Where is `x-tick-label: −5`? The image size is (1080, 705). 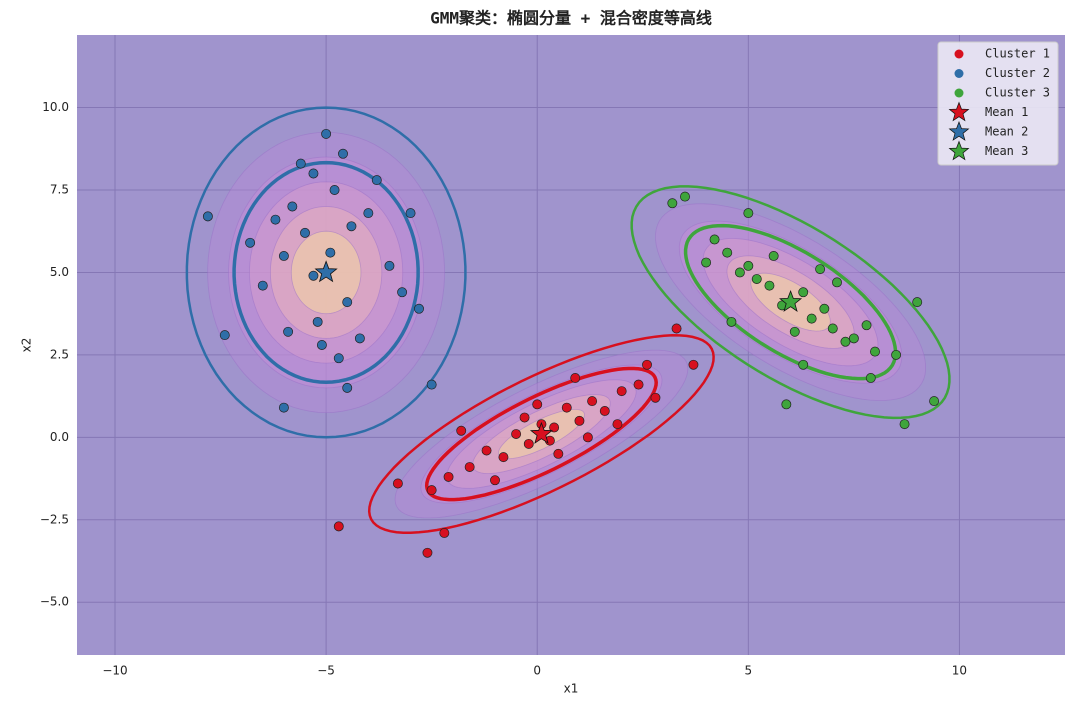
x-tick-label: −5 is located at coordinates (326, 671).